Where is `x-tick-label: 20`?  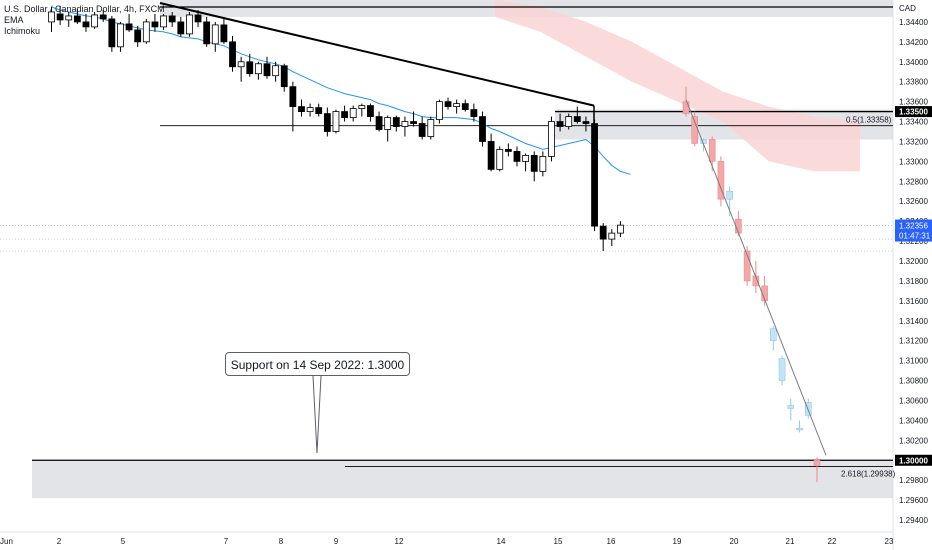
x-tick-label: 20 is located at coordinates (734, 541).